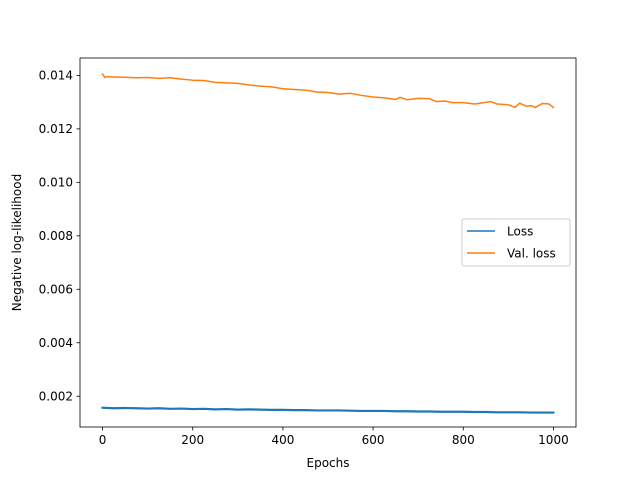 The width and height of the screenshot is (640, 480). I want to click on x-axis-ticks: 0 200 400 600 800 1000, so click(334, 437).